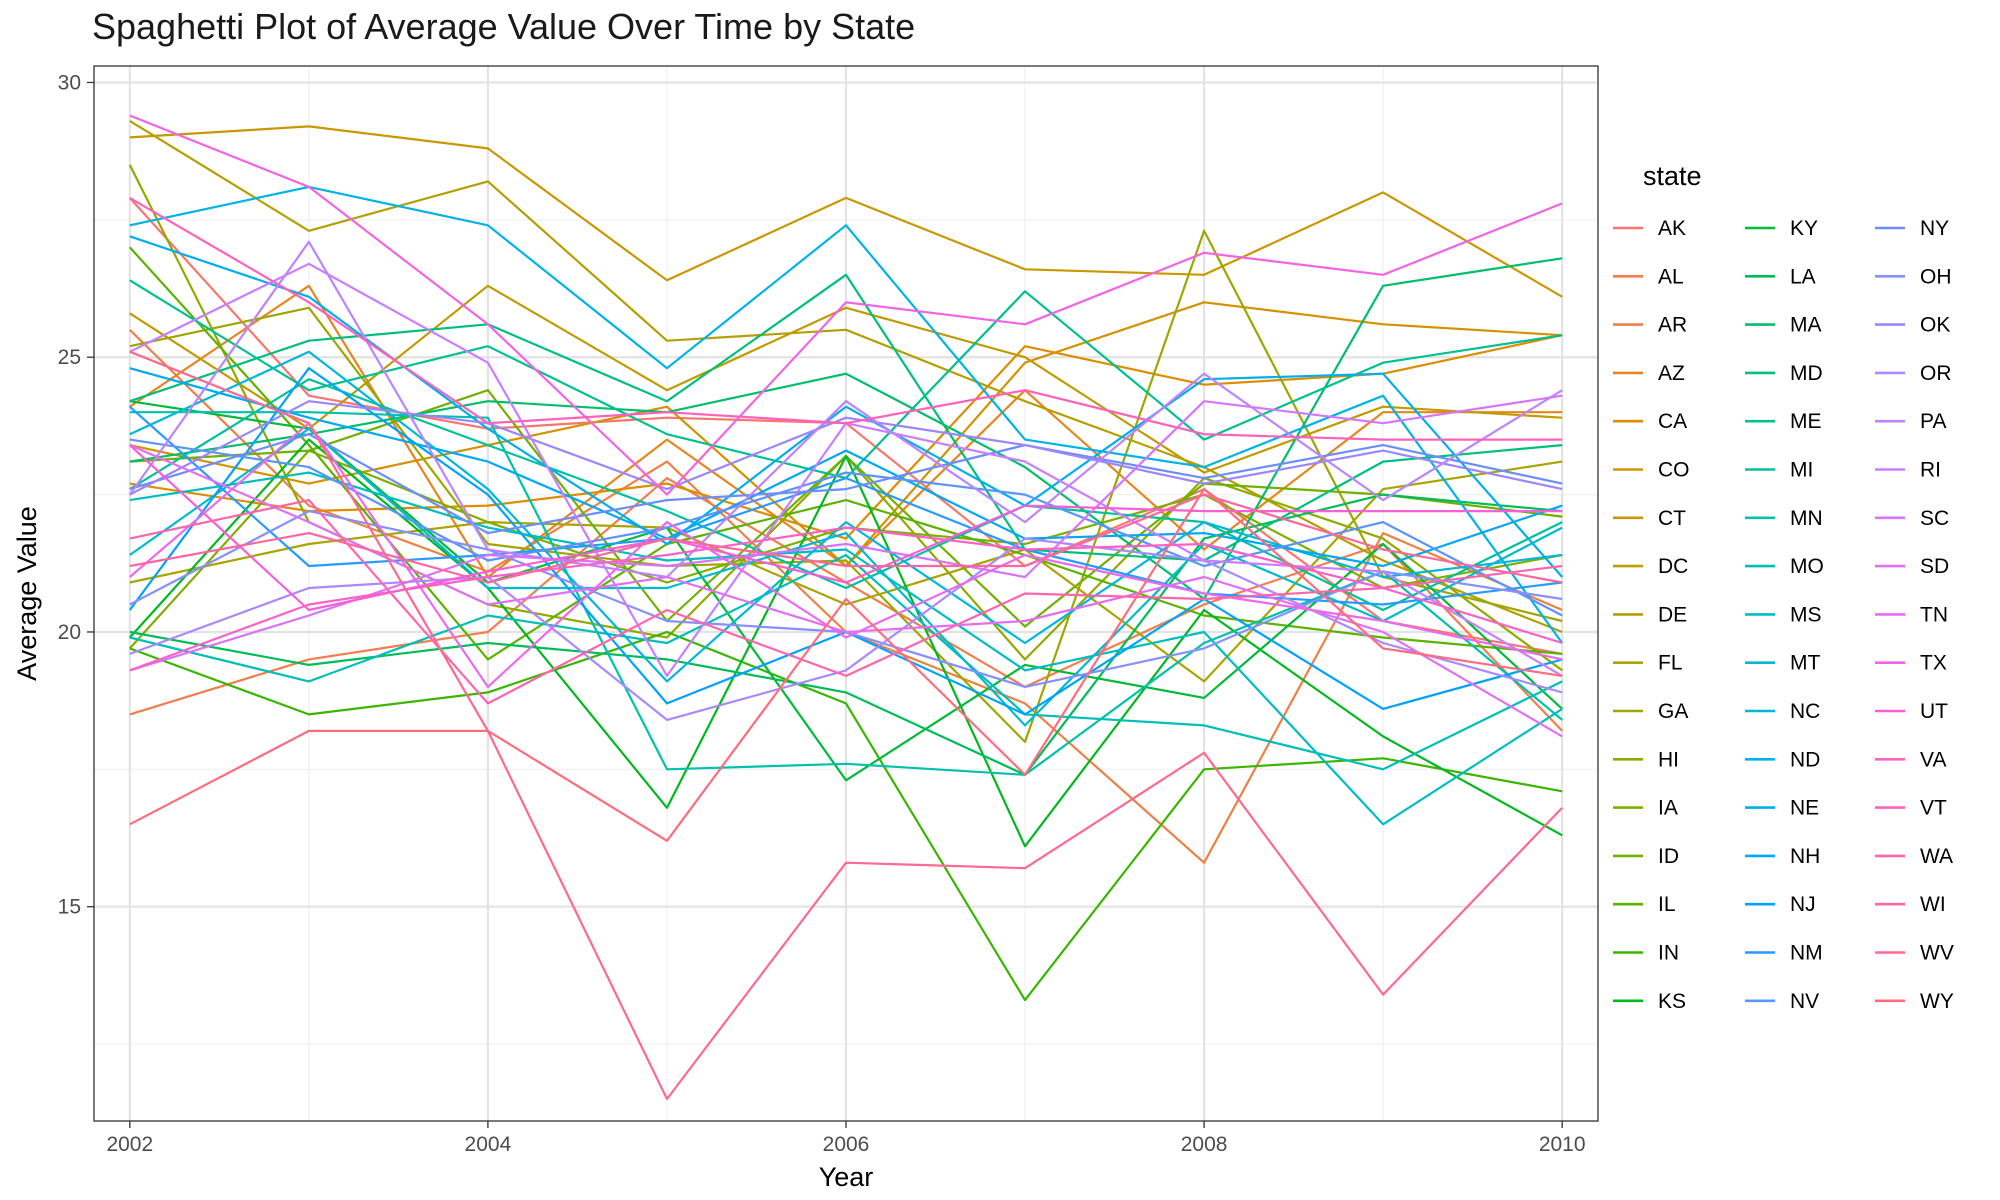 Image resolution: width=2000 pixels, height=1200 pixels. Describe the element at coordinates (1804, 808) in the screenshot. I see `legend-label: NE` at that location.